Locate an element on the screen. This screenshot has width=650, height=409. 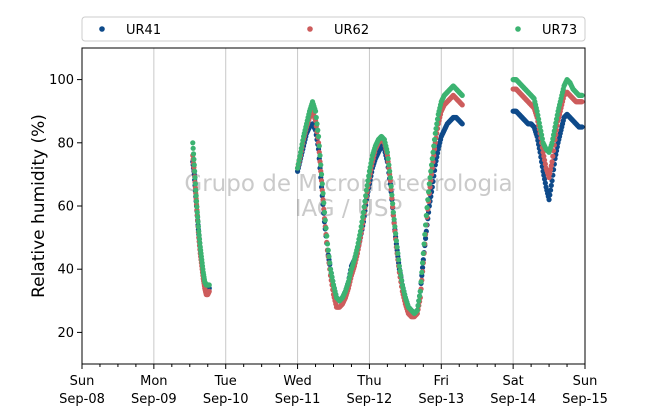
x-tick-label: Wed is located at coordinates (297, 381).